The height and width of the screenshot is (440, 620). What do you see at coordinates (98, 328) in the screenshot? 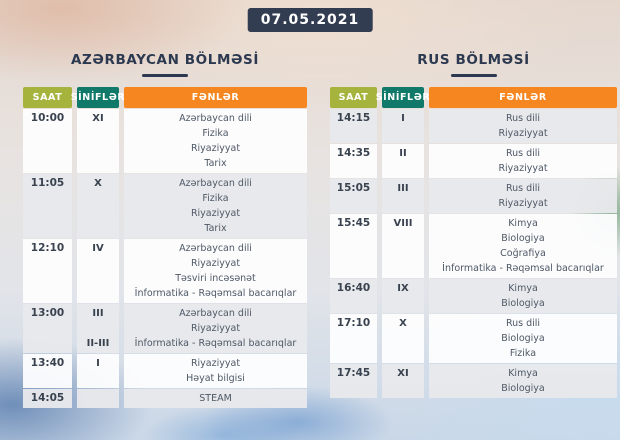
I see `cell-class: III II-III` at bounding box center [98, 328].